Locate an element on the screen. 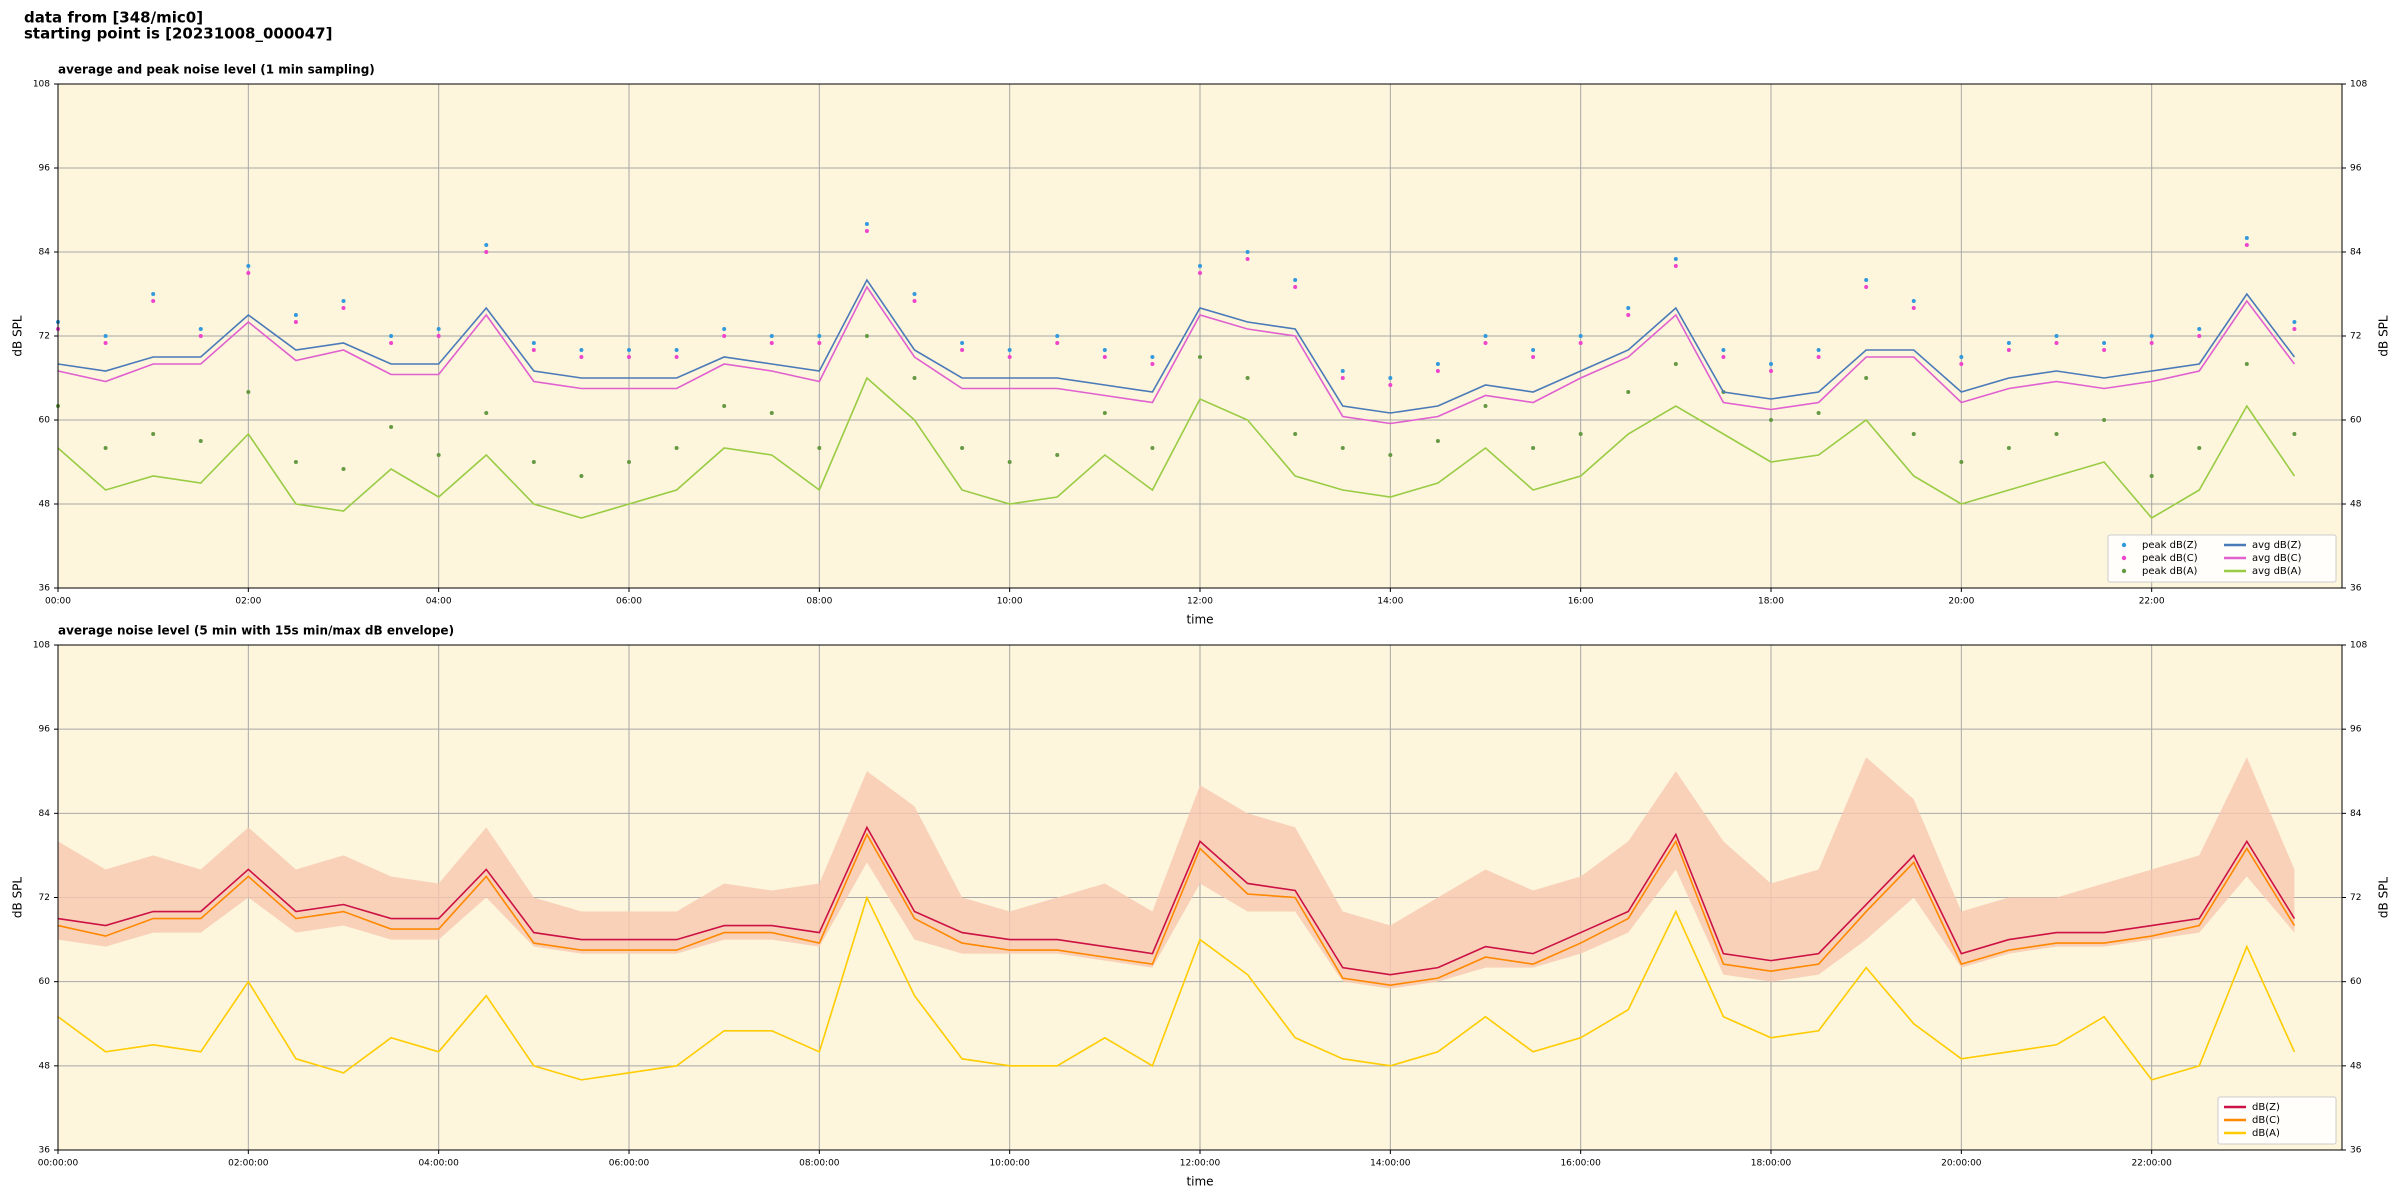 The image size is (2400, 1204). x-tick-label: 02:00:00 is located at coordinates (248, 1164).